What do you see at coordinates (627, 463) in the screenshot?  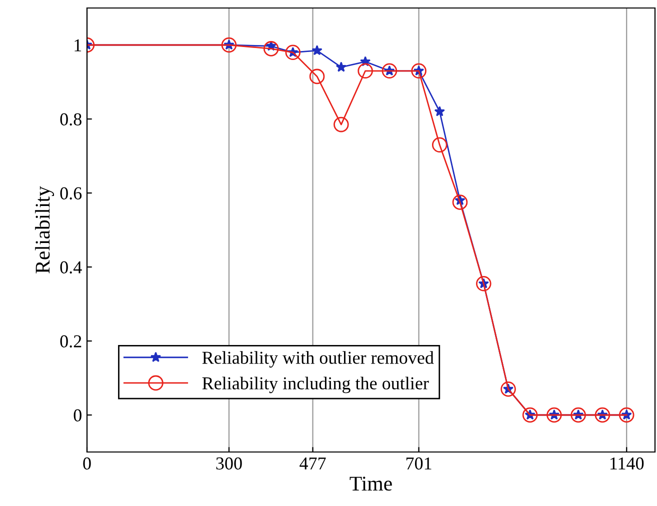 I see `x-tick-label: 1140` at bounding box center [627, 463].